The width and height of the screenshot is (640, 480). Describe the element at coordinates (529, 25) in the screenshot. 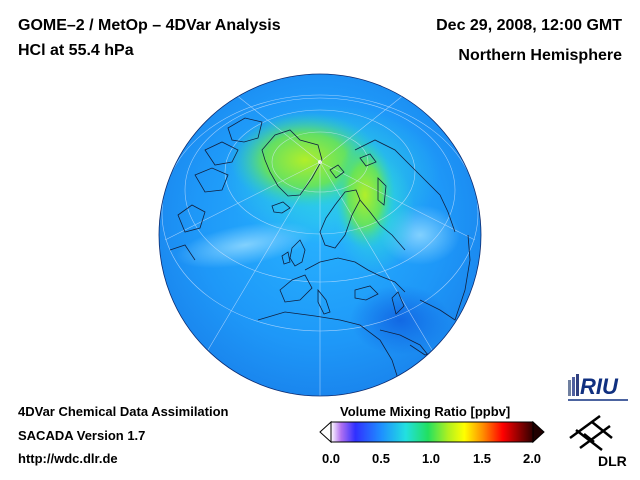

I see `datetime-label: Dec 29, 2008, 12:00 GMT` at that location.